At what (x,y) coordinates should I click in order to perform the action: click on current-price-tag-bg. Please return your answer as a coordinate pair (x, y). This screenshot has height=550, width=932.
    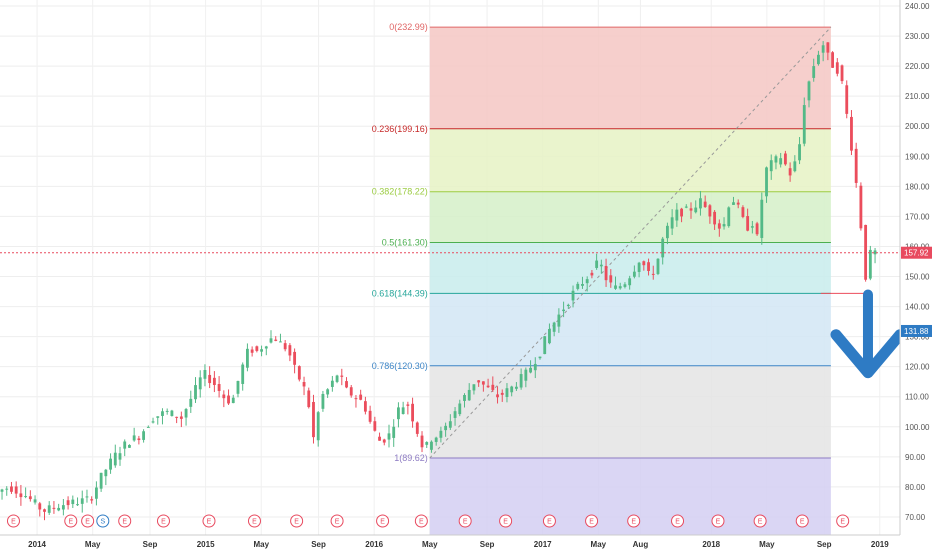
    Looking at the image, I should click on (916, 252).